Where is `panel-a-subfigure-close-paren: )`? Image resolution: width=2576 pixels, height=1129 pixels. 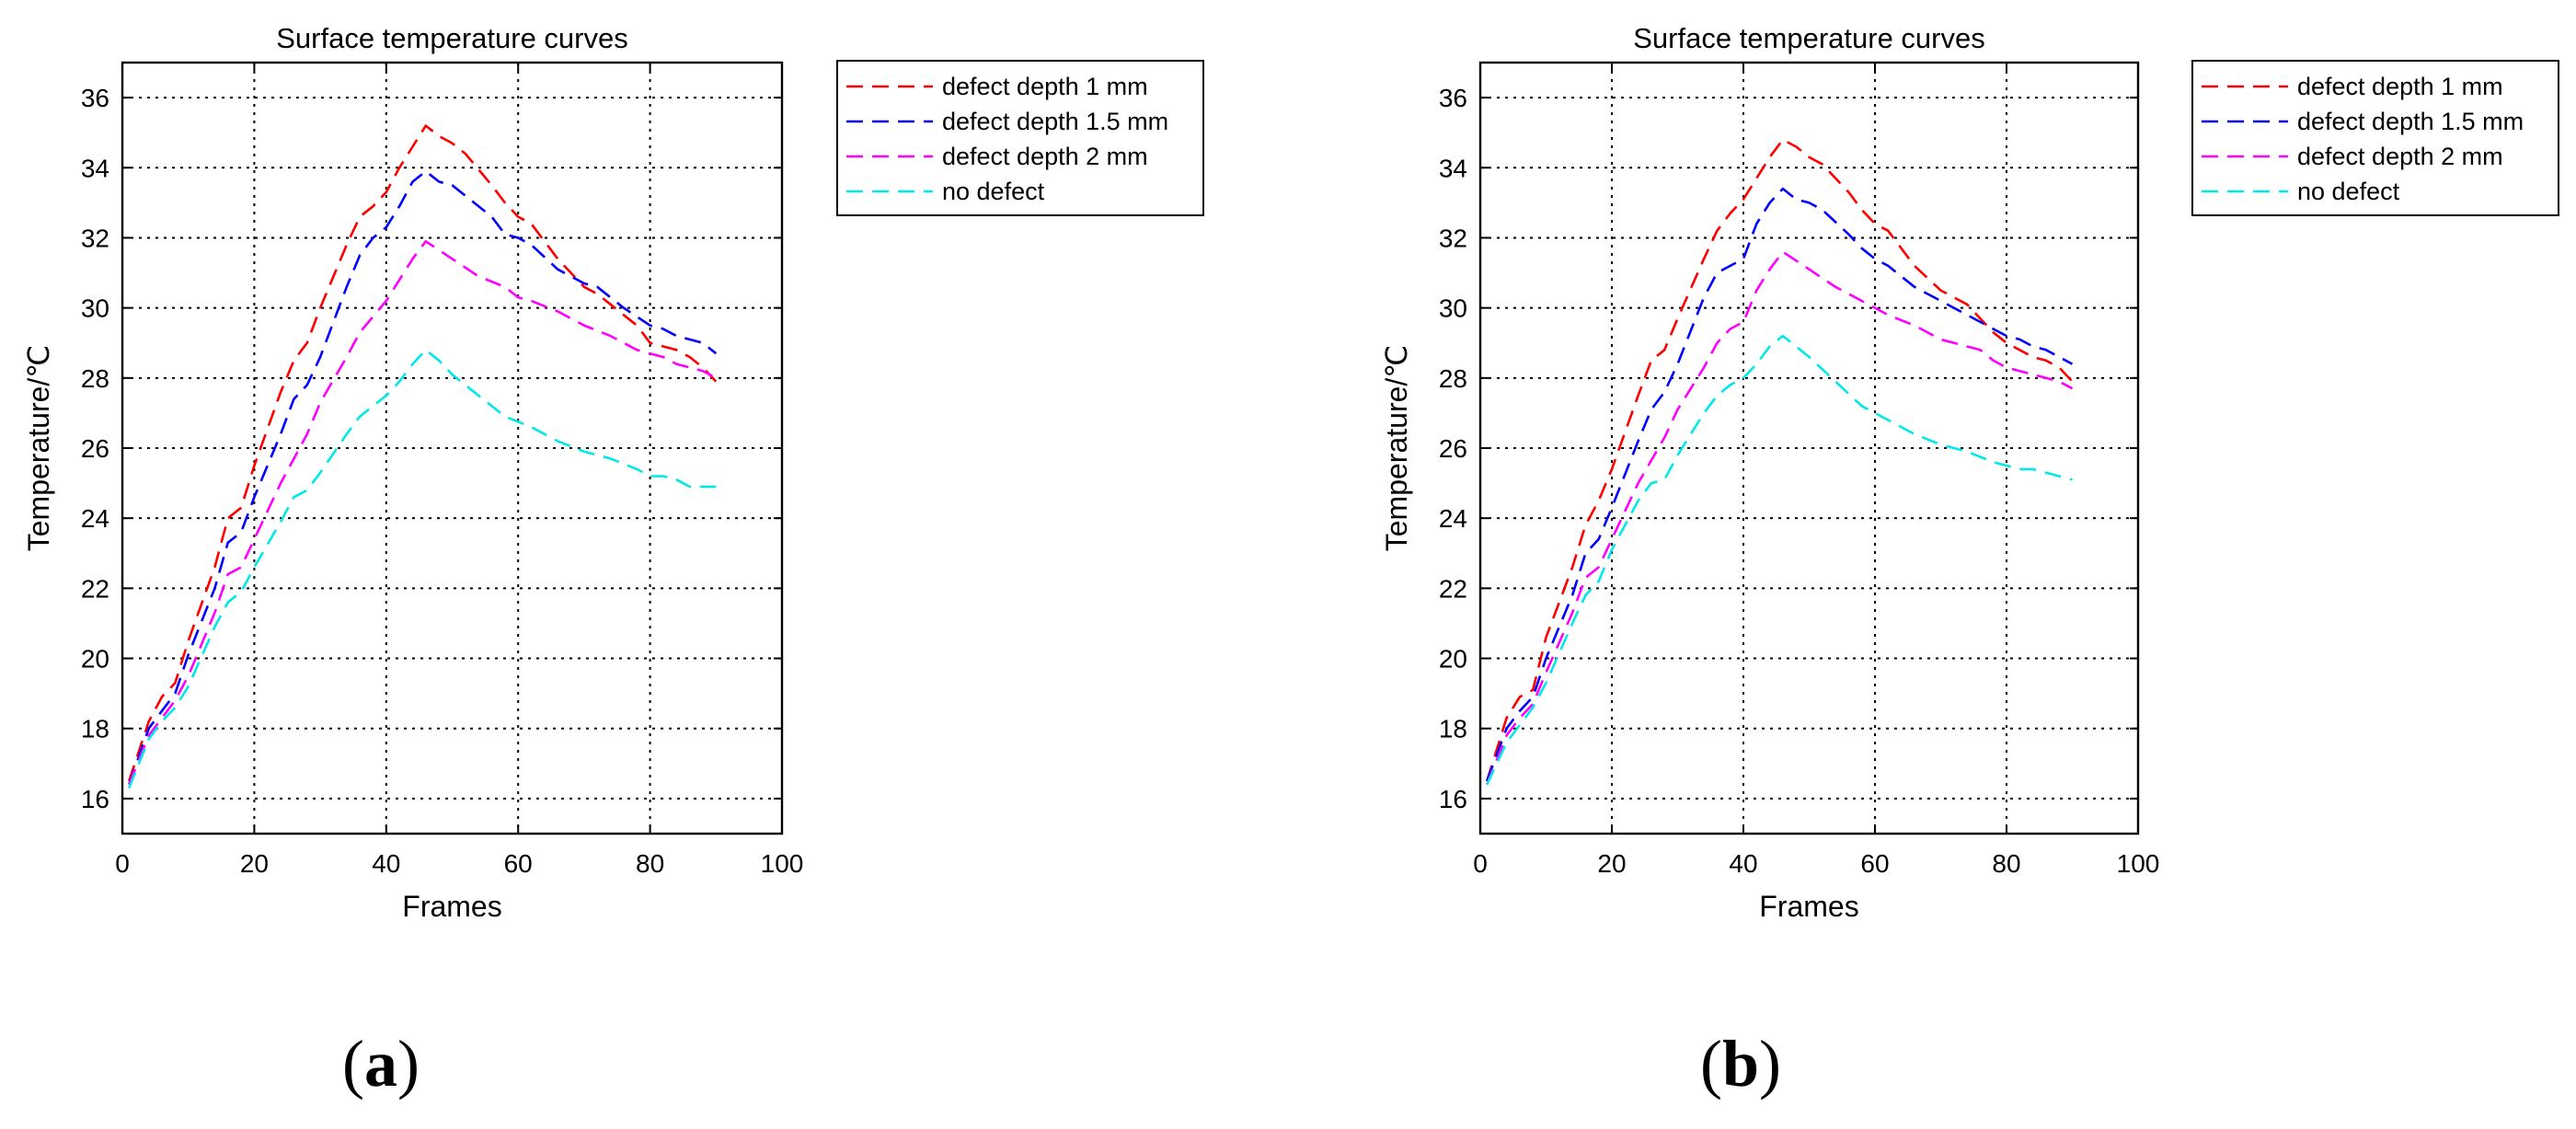 panel-a-subfigure-close-paren: ) is located at coordinates (408, 1063).